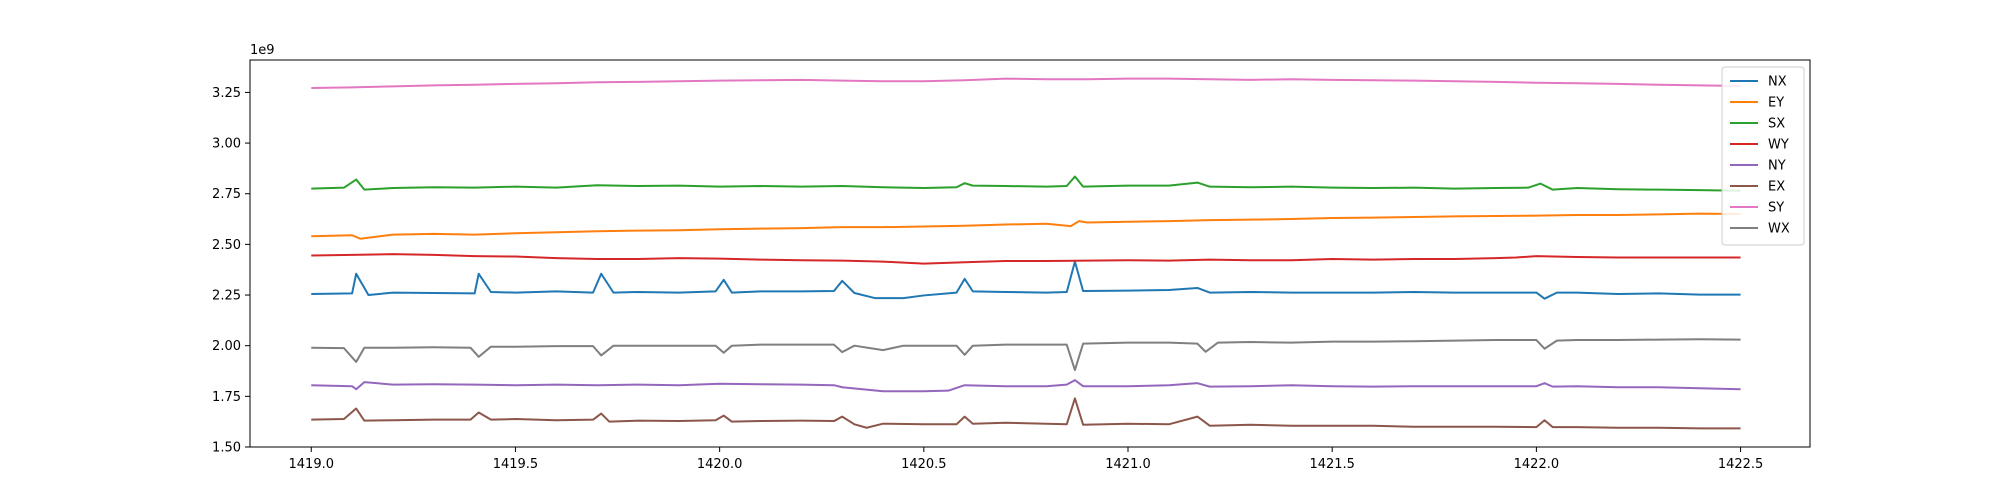  Describe the element at coordinates (1776, 103) in the screenshot. I see `legend-label-ey: EY` at that location.